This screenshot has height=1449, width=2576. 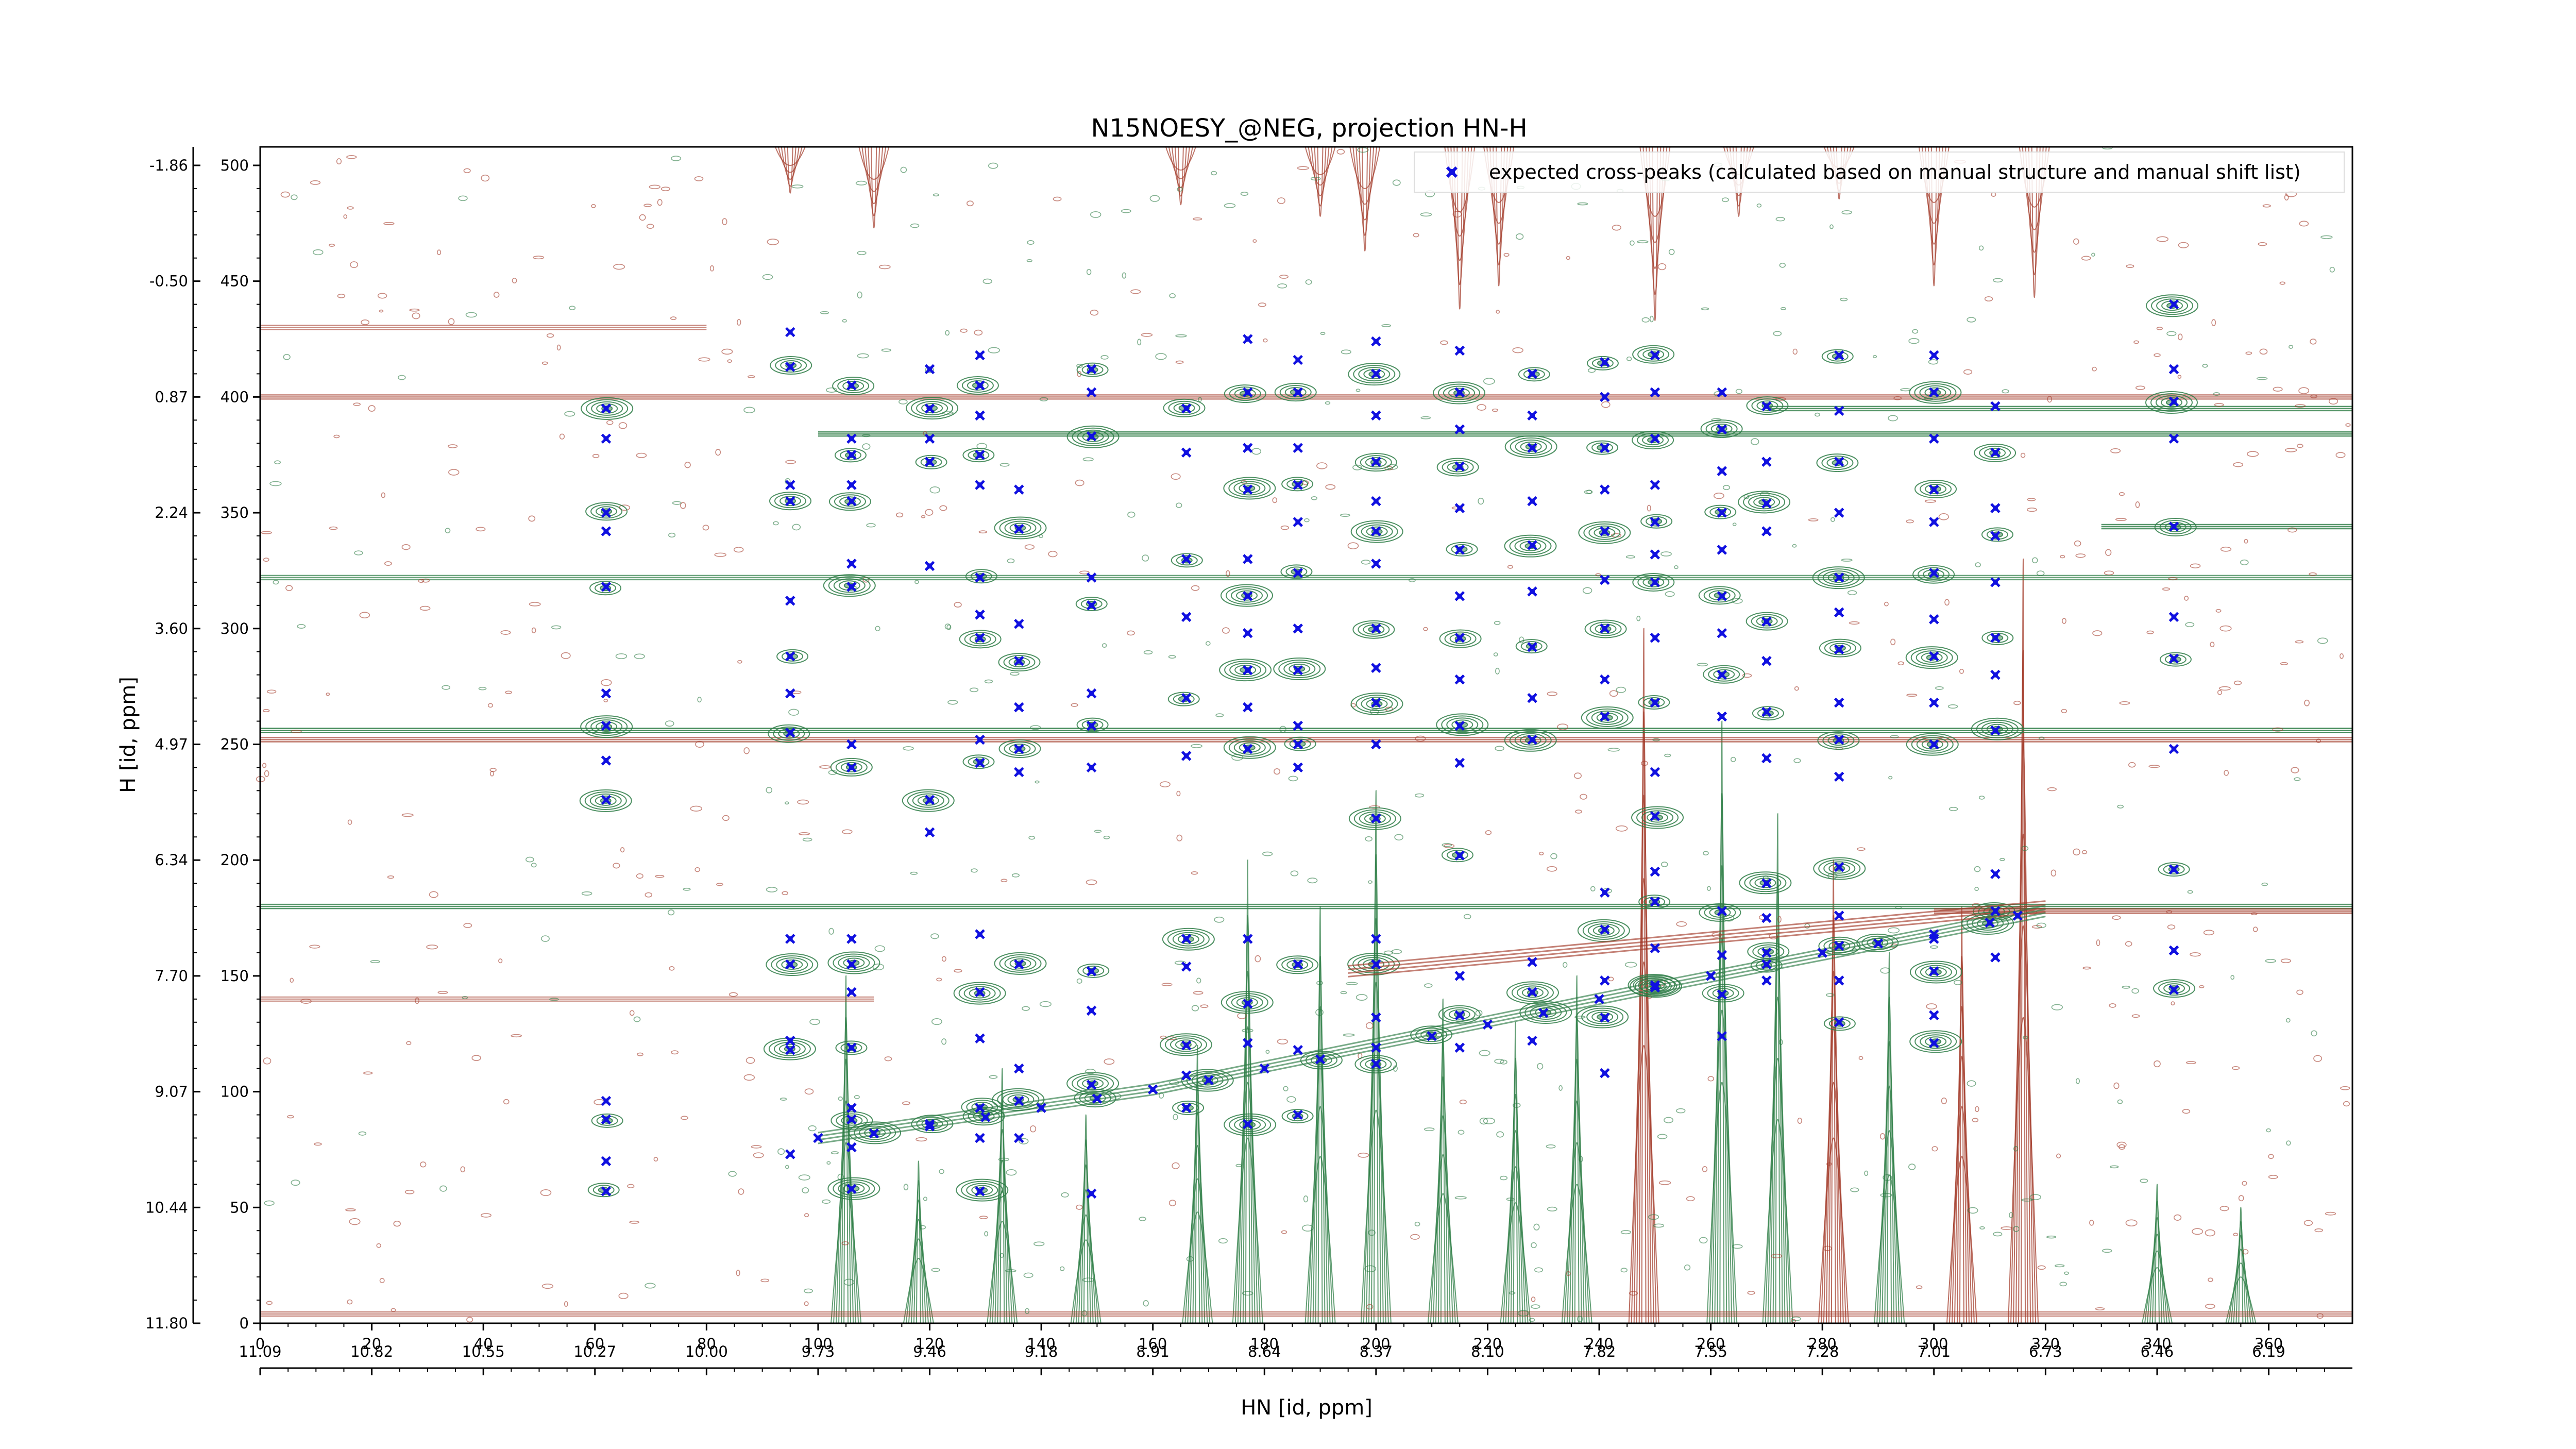 What do you see at coordinates (1697, 944) in the screenshot?
I see `diagonal-contour` at bounding box center [1697, 944].